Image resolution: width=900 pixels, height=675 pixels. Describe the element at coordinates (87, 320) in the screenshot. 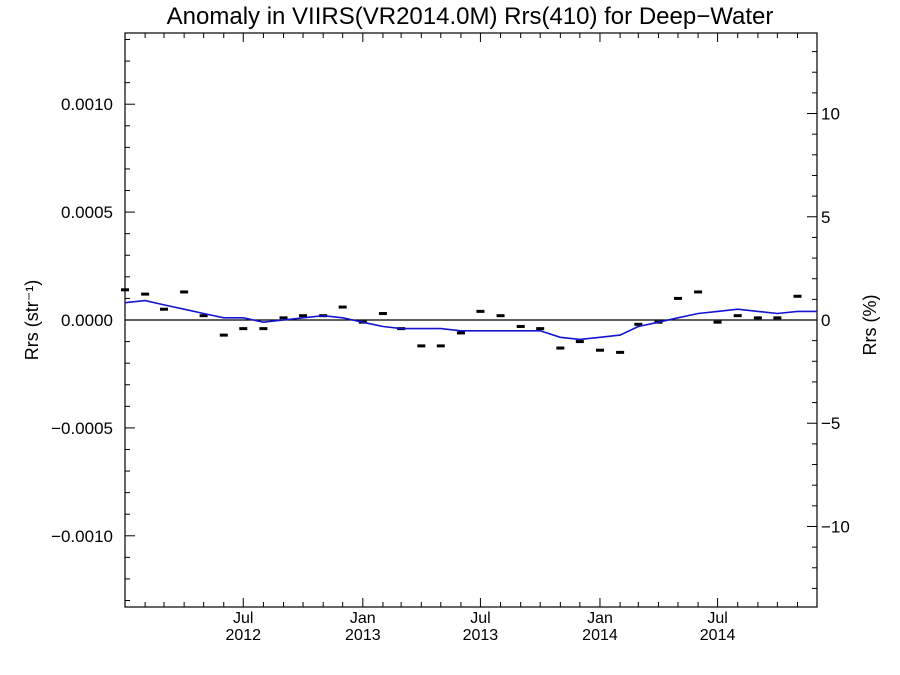

I see `y-tick-label: 0.0000` at that location.